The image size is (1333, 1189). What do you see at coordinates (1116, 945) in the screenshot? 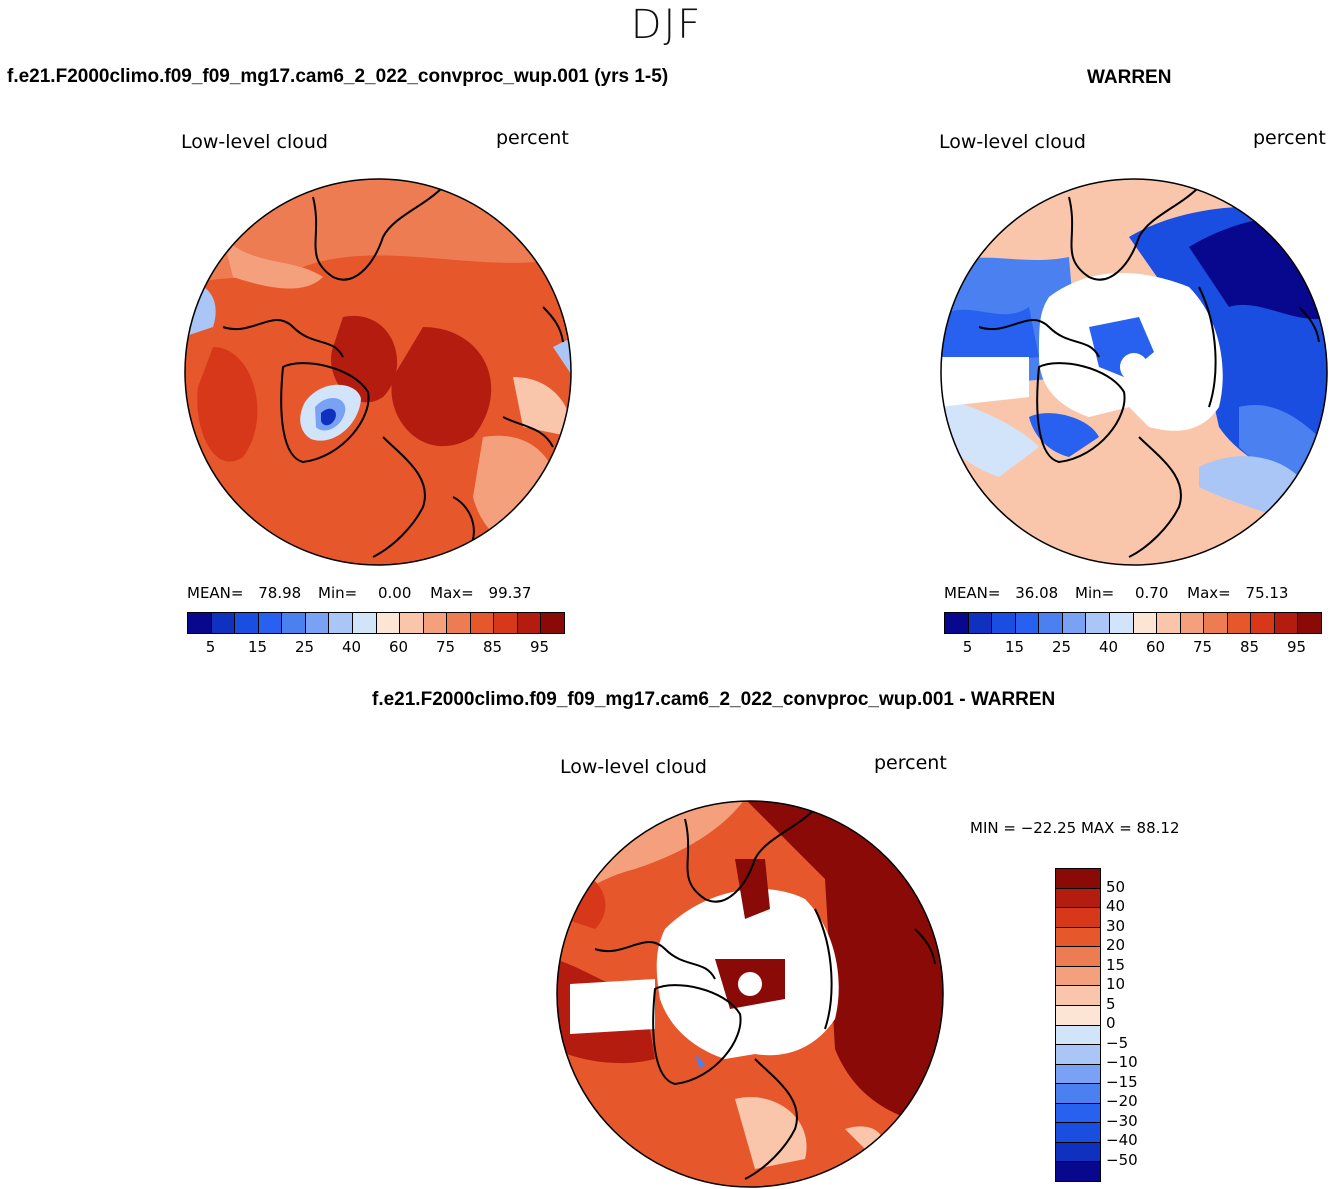
I see `colorbar-tick-label: 20` at bounding box center [1116, 945].